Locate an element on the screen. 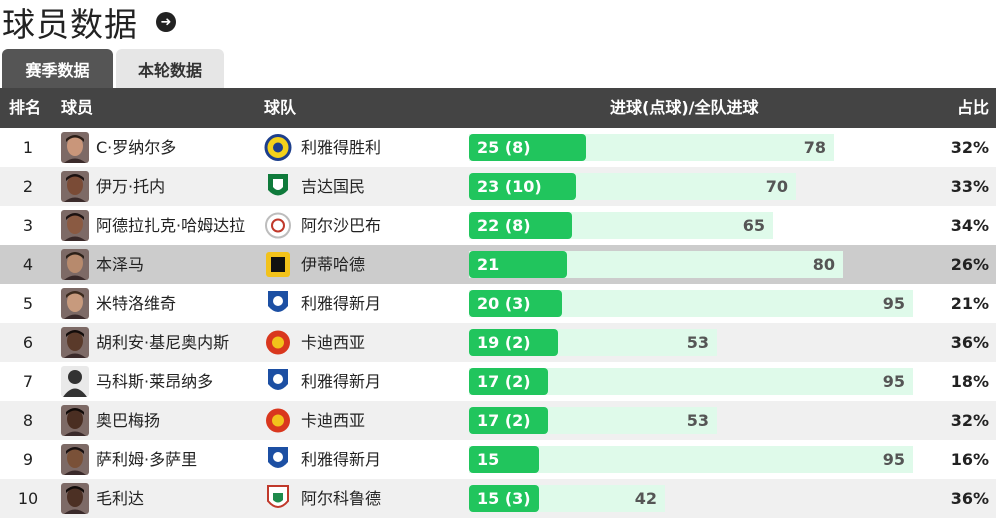 Image resolution: width=996 pixels, height=524 pixels. col-pct-header: 占比 is located at coordinates (972, 107).